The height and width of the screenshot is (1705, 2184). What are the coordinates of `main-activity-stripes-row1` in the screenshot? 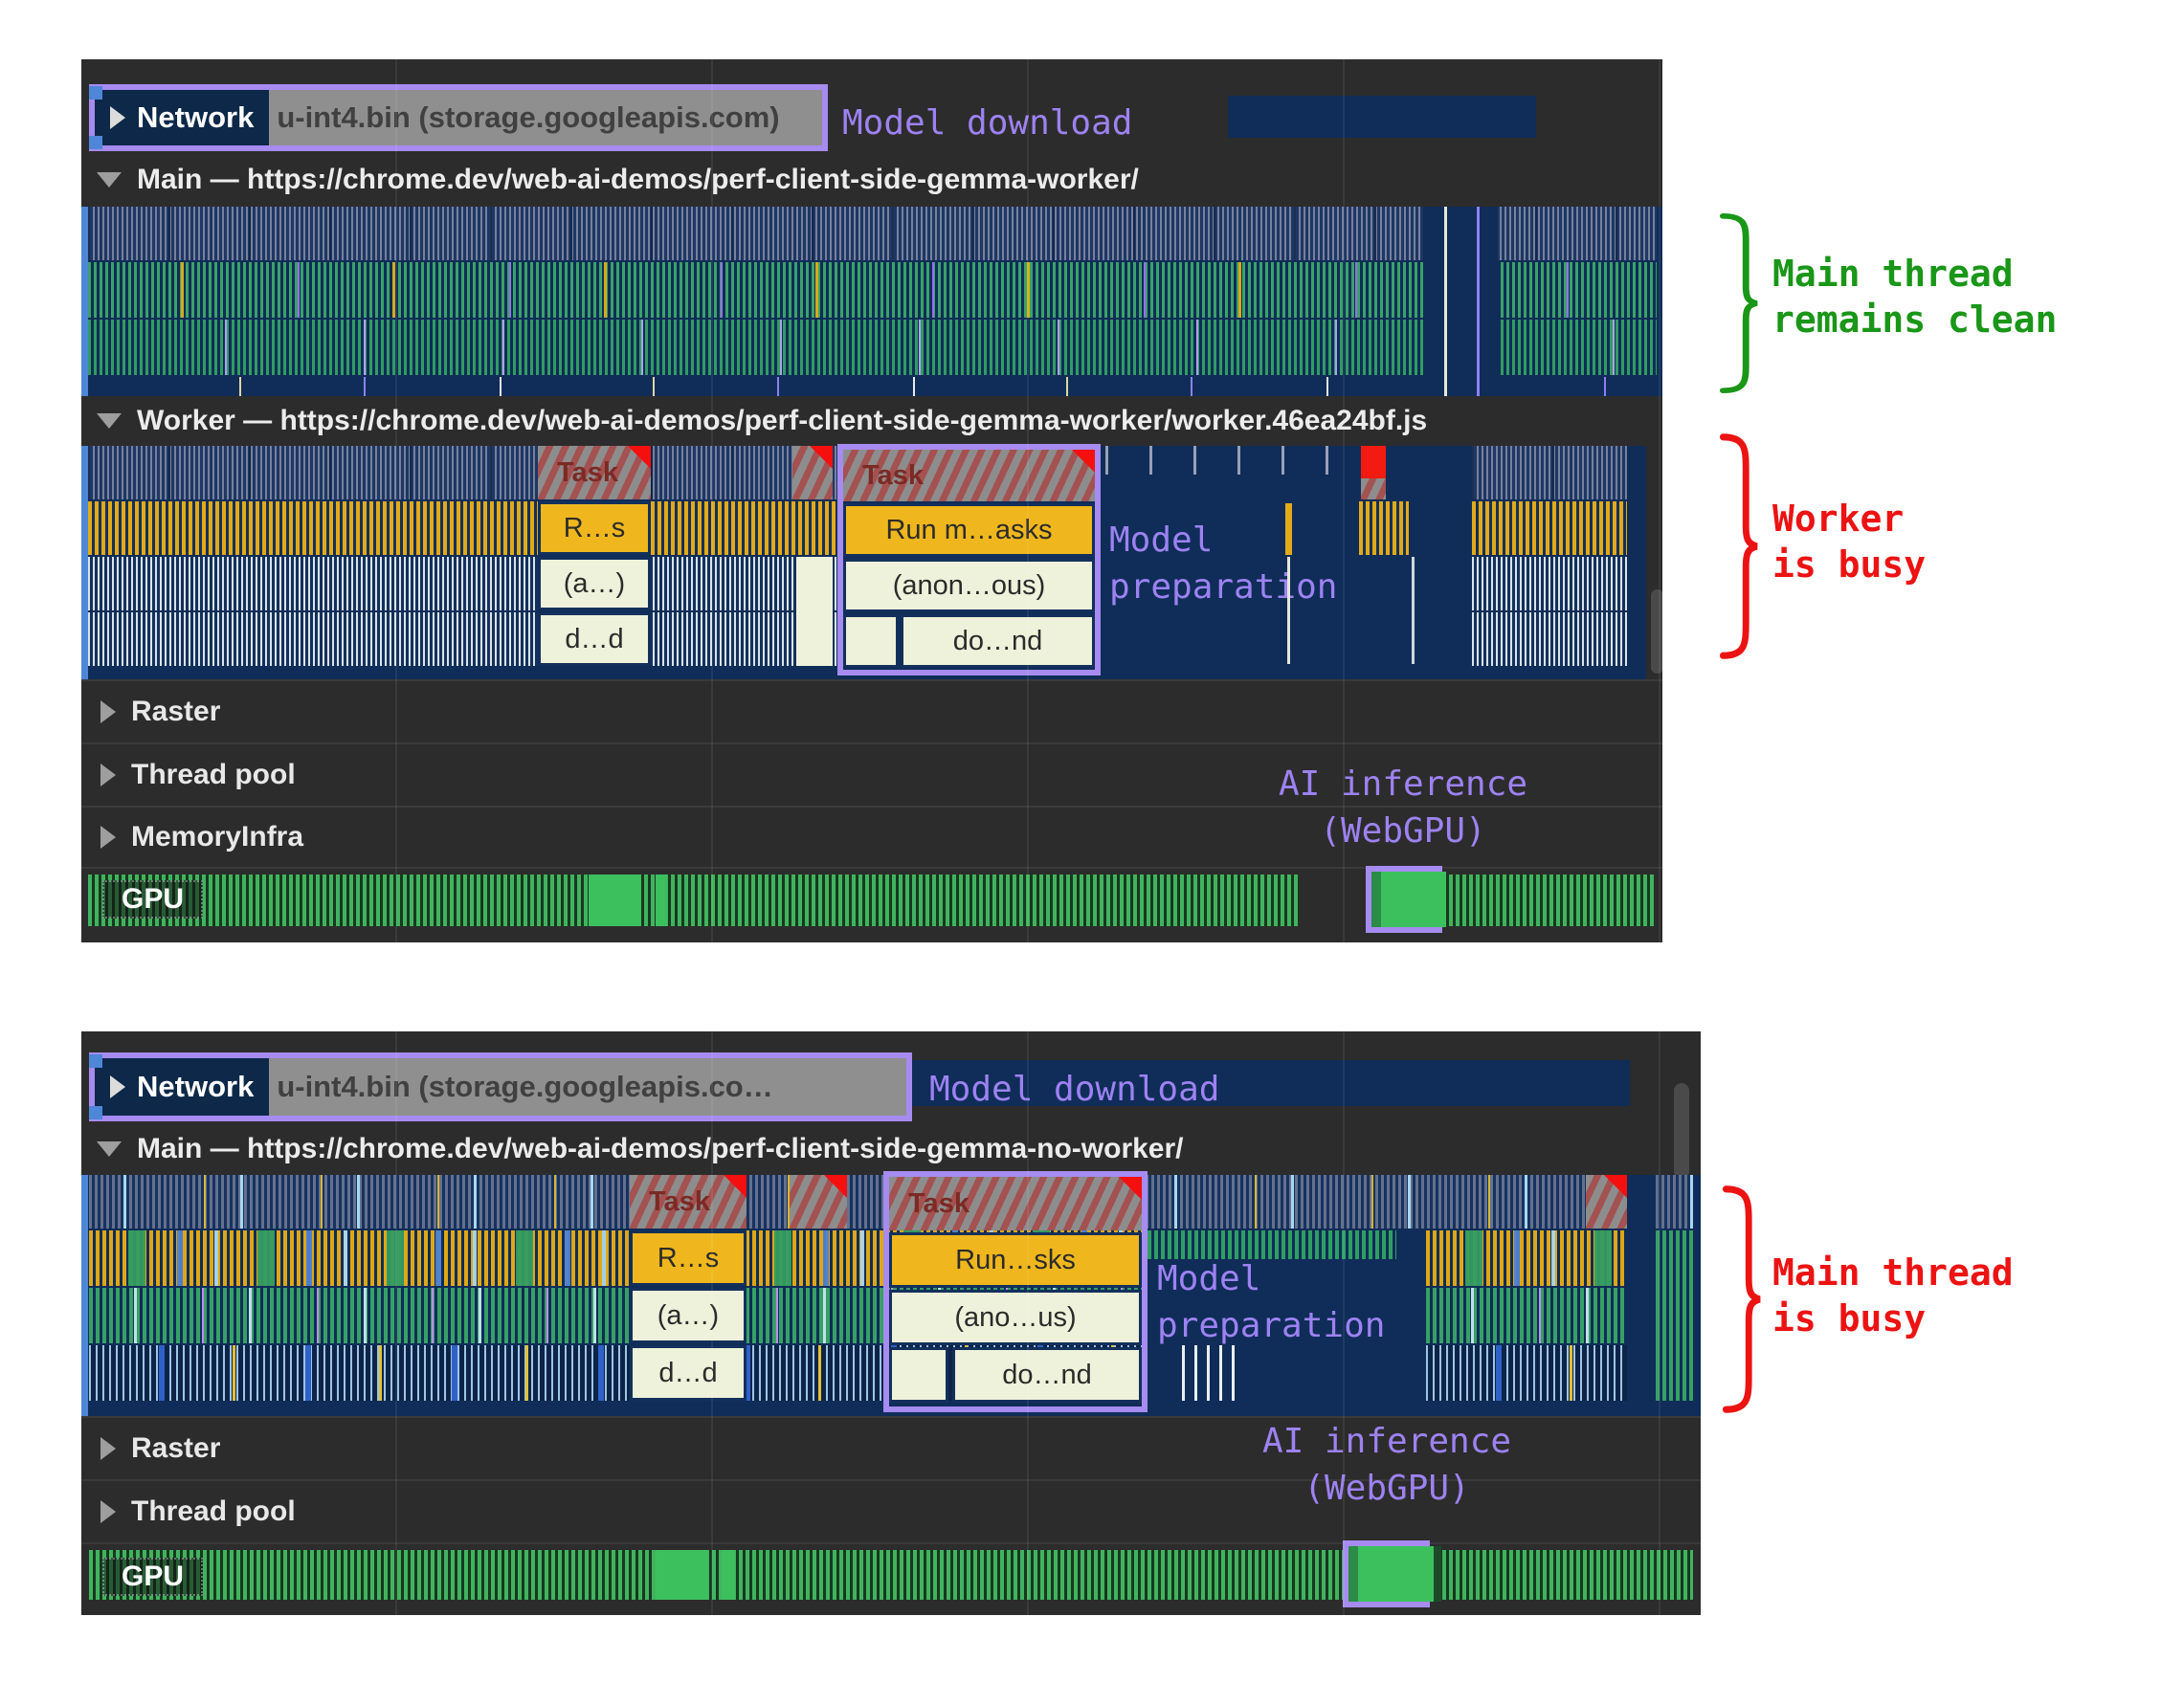 It's located at (873, 233).